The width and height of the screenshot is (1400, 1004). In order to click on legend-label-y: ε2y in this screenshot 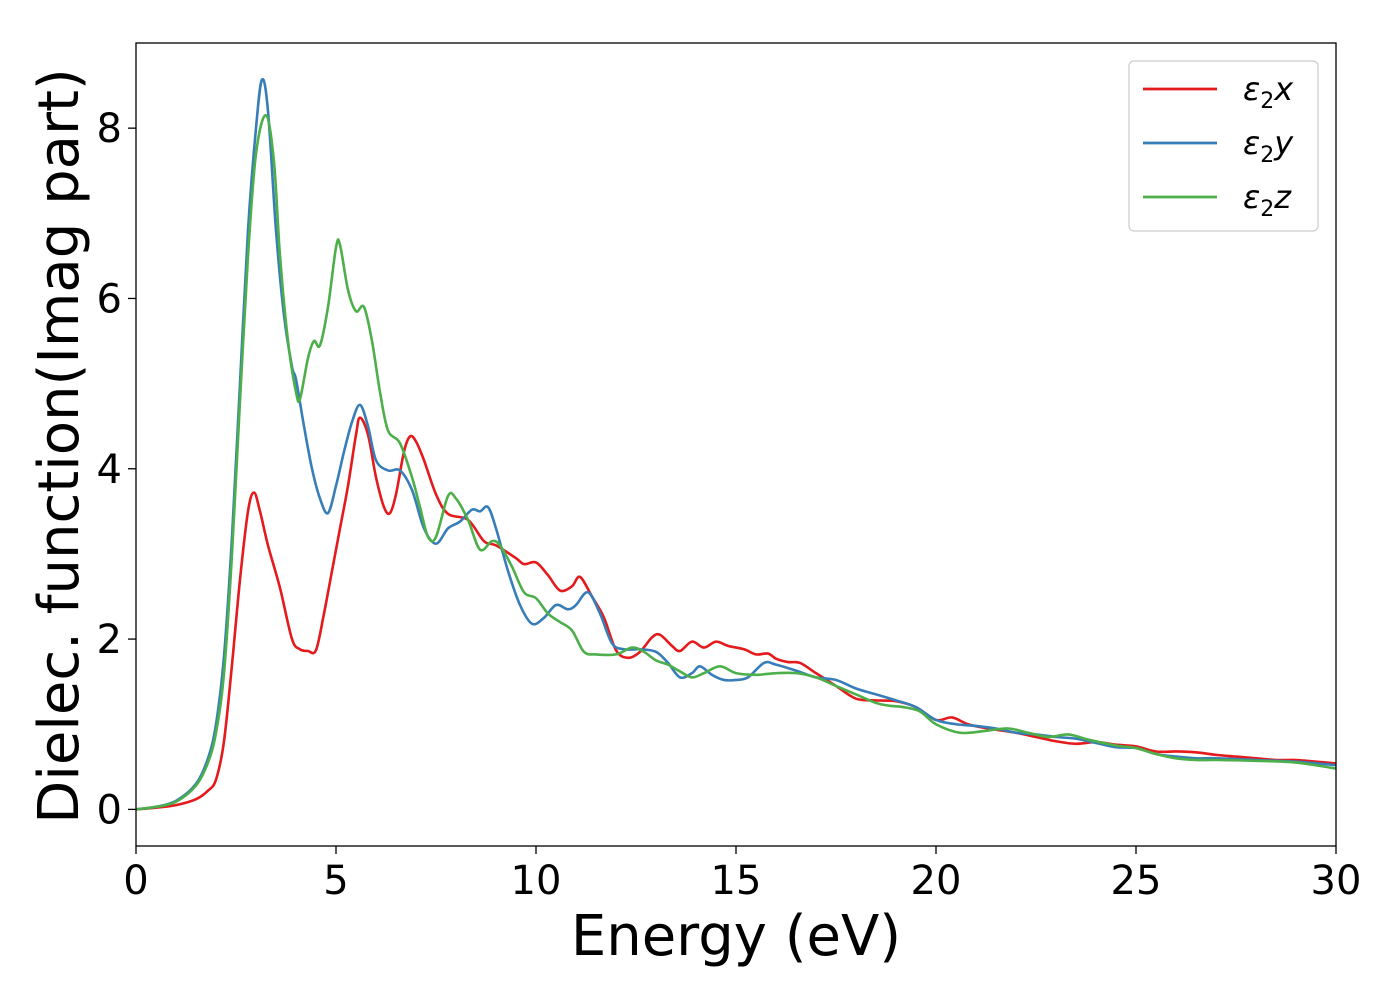, I will do `click(1268, 146)`.